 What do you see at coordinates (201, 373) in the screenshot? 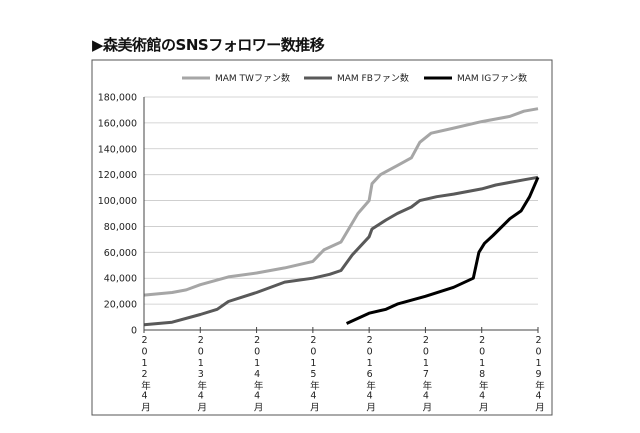
I see `x-tick-label: 2013年4月` at bounding box center [201, 373].